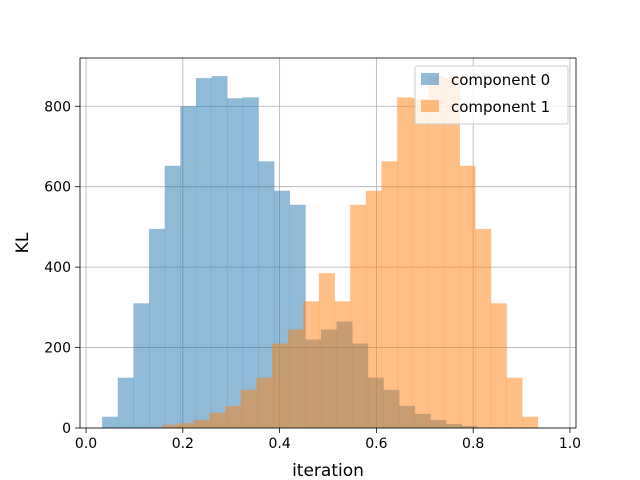 This screenshot has width=640, height=480. I want to click on legend: component 0 component 1, so click(491, 95).